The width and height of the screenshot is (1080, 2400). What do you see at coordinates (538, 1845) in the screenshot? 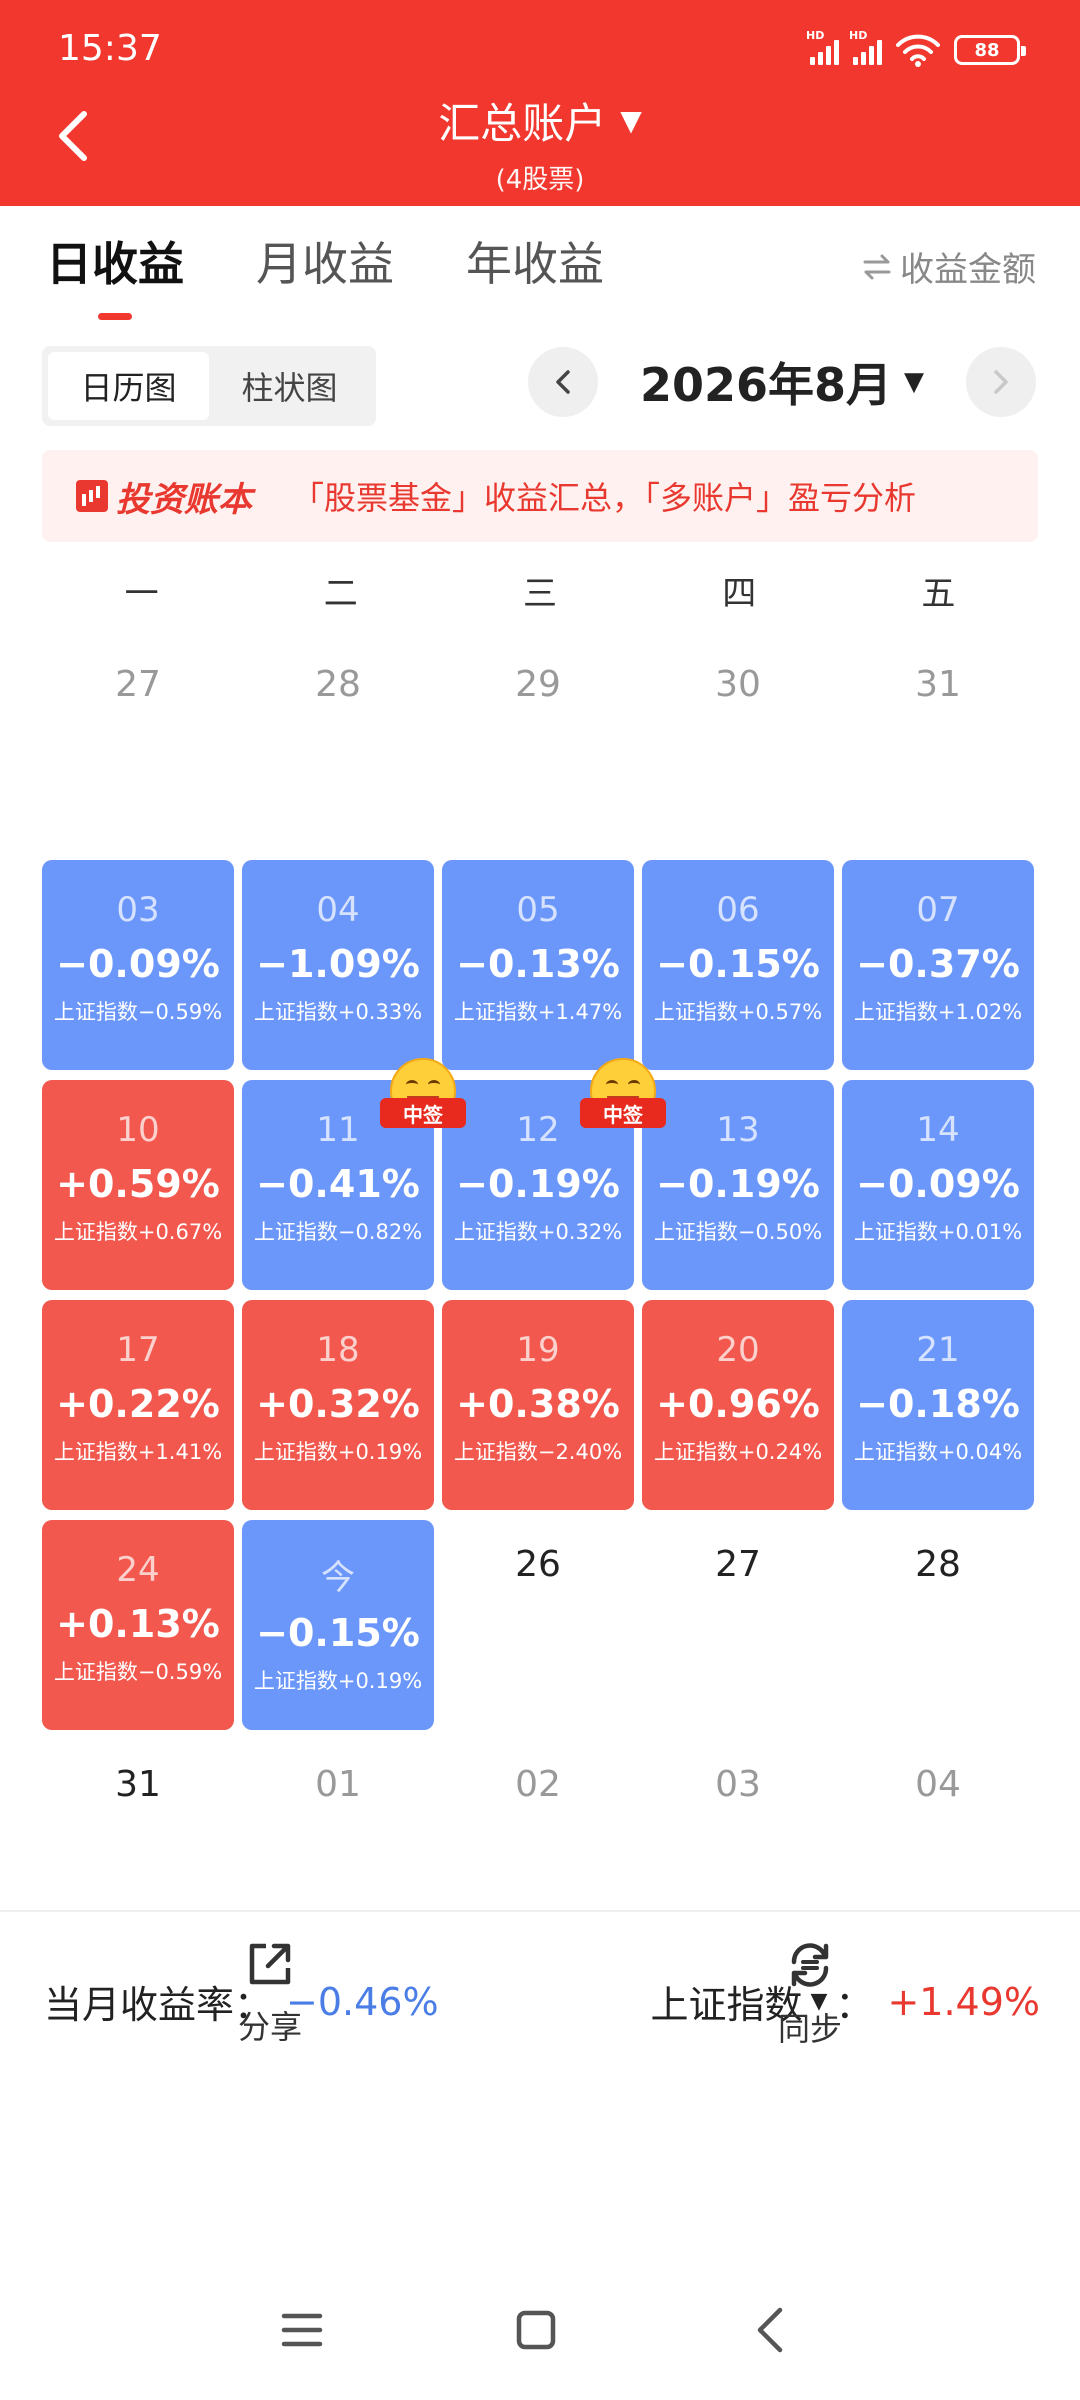
I see `calendar-day-cell: 02` at bounding box center [538, 1845].